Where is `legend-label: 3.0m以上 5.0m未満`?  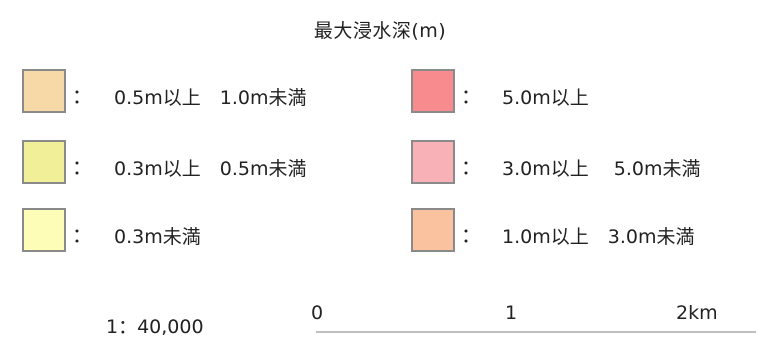 legend-label: 3.0m以上 5.0m未満 is located at coordinates (601, 169).